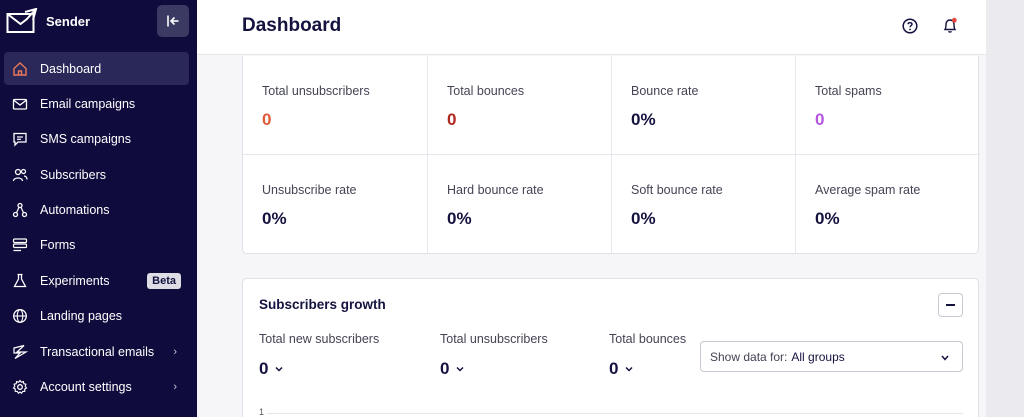 This screenshot has height=417, width=1024. I want to click on sidebar-item-experiments: Experiments Beta, so click(96, 280).